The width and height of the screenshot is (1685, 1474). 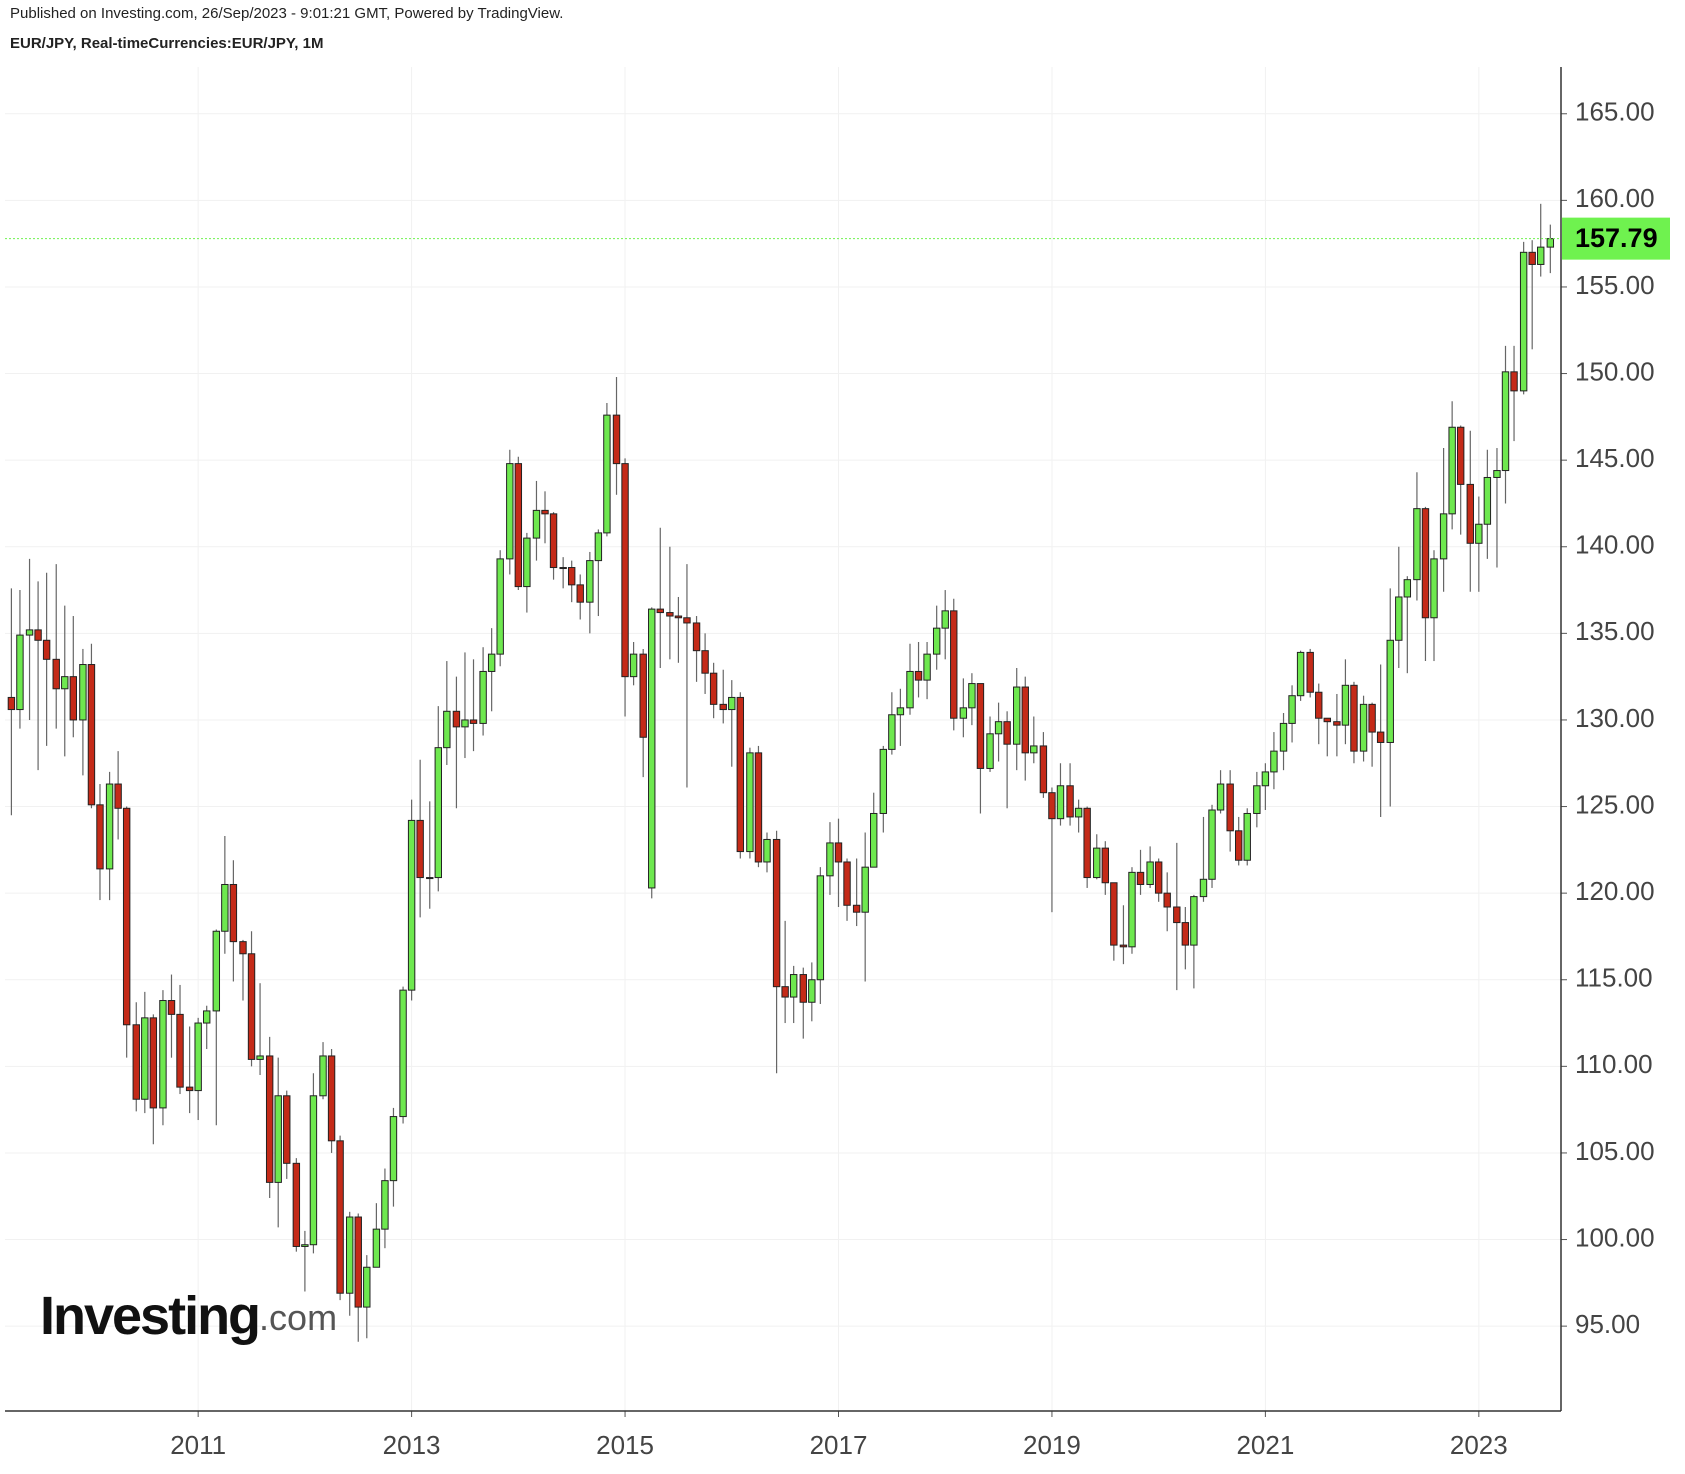 I want to click on y-tick-label: 110.00, so click(x=1614, y=1064).